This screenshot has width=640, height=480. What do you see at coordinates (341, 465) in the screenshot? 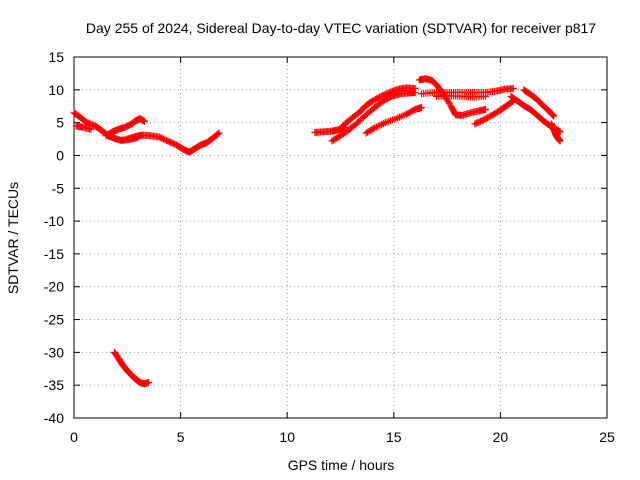
I see `x-axis-label: GPS time / hours` at bounding box center [341, 465].